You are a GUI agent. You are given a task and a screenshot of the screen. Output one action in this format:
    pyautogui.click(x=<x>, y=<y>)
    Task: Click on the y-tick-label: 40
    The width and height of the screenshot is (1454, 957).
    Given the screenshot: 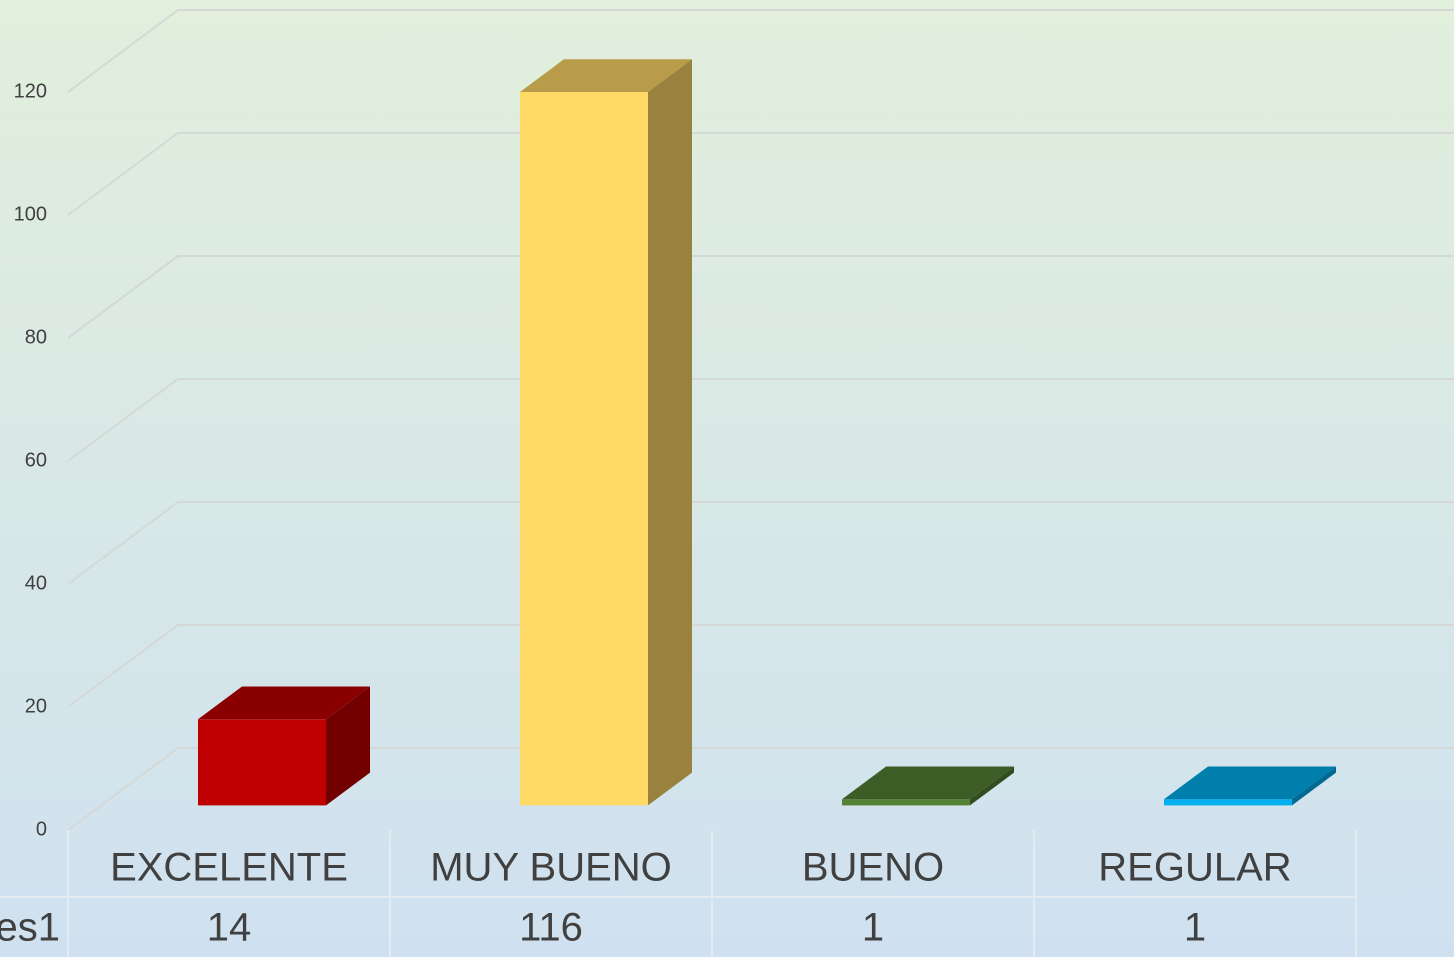 What is the action you would take?
    pyautogui.click(x=36, y=583)
    